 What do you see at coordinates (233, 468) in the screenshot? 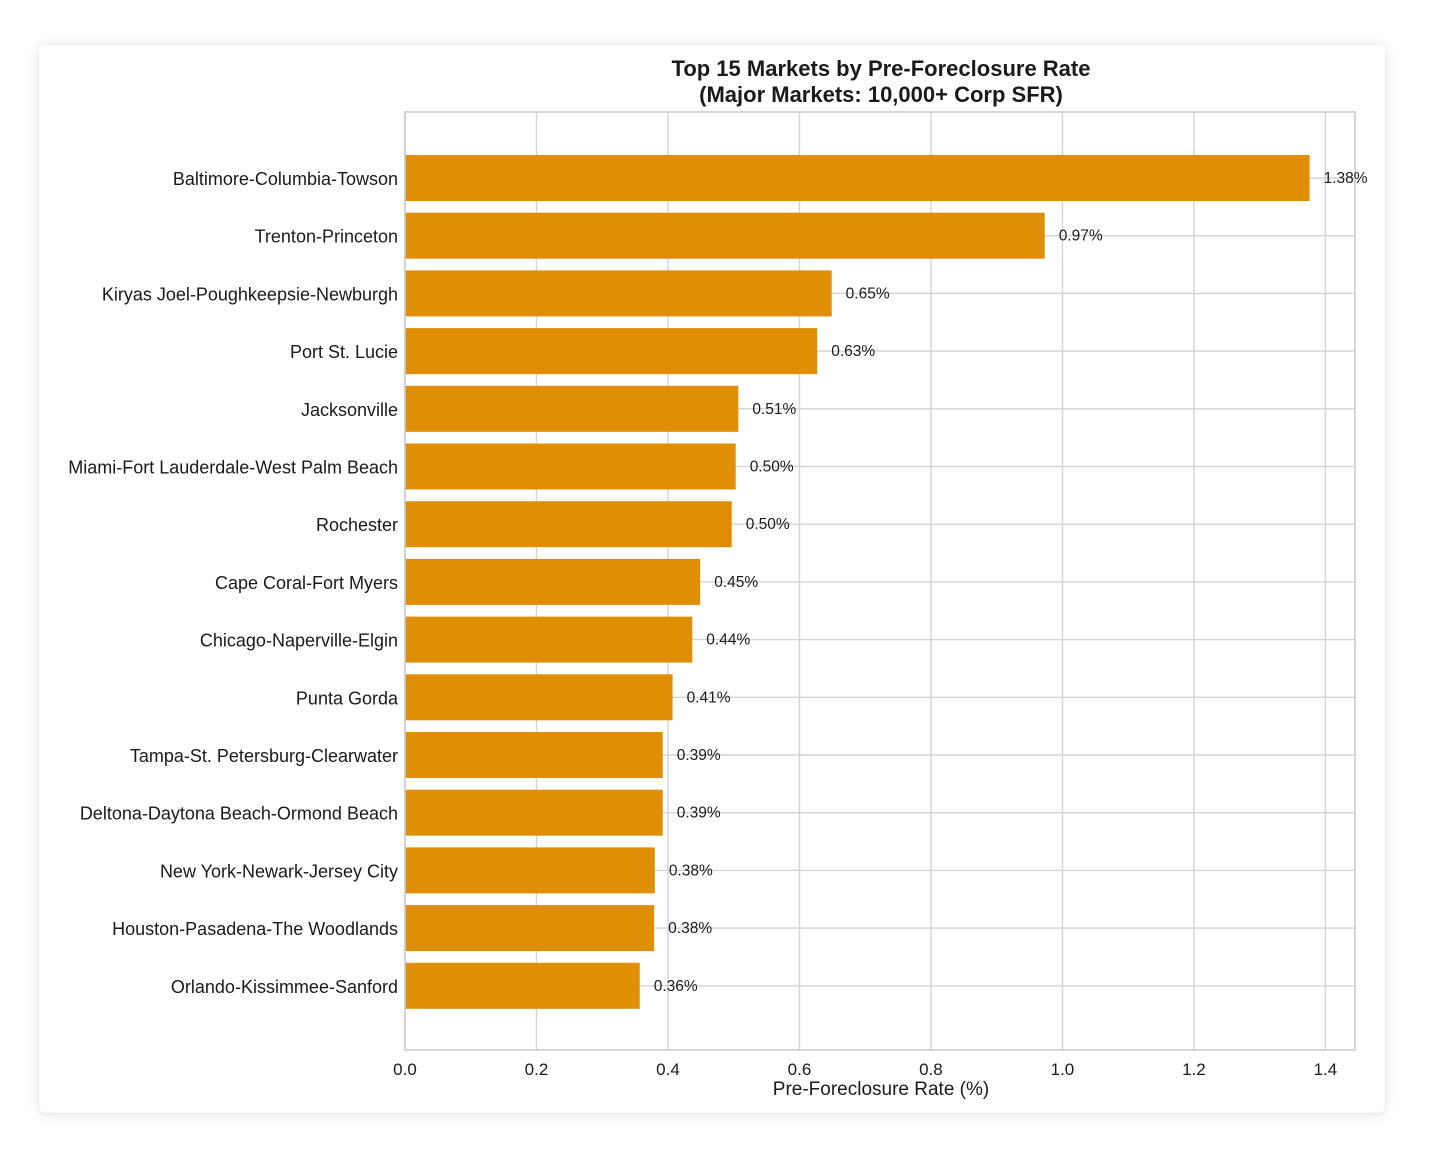
I see `category-label: Miami-Fort Lauderdale-West Palm Beach` at bounding box center [233, 468].